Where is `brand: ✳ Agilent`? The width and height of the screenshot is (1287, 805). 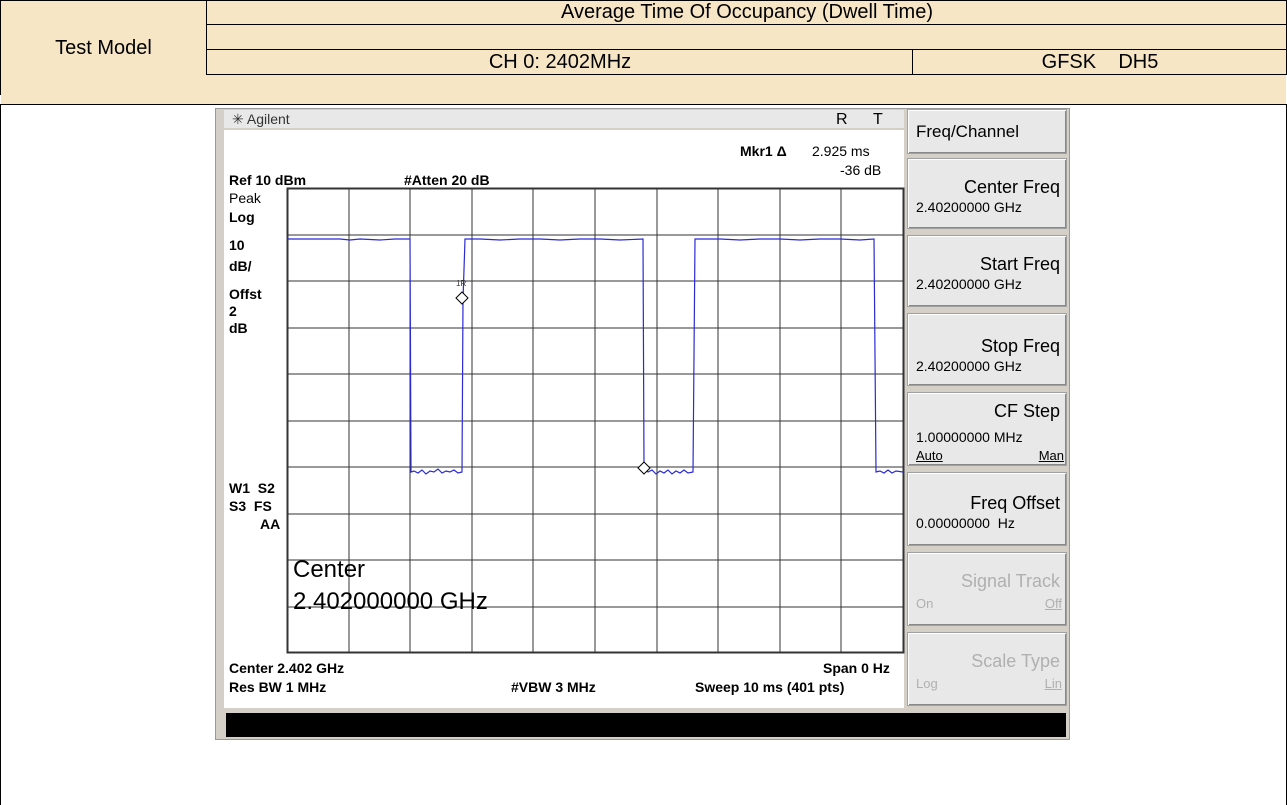 brand: ✳ Agilent is located at coordinates (261, 119).